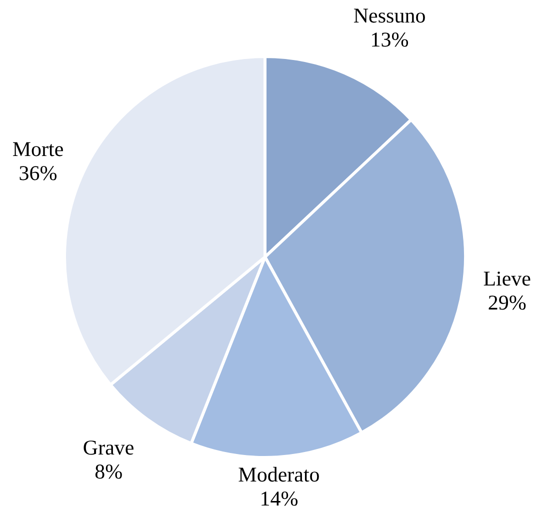 The image size is (533, 512). What do you see at coordinates (389, 15) in the screenshot?
I see `slice-label: Nessuno` at bounding box center [389, 15].